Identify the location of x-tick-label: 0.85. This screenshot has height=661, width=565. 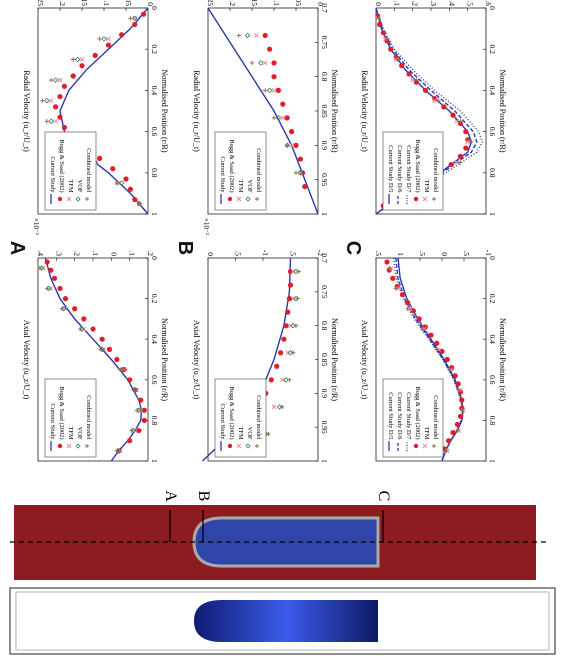
(324, 110).